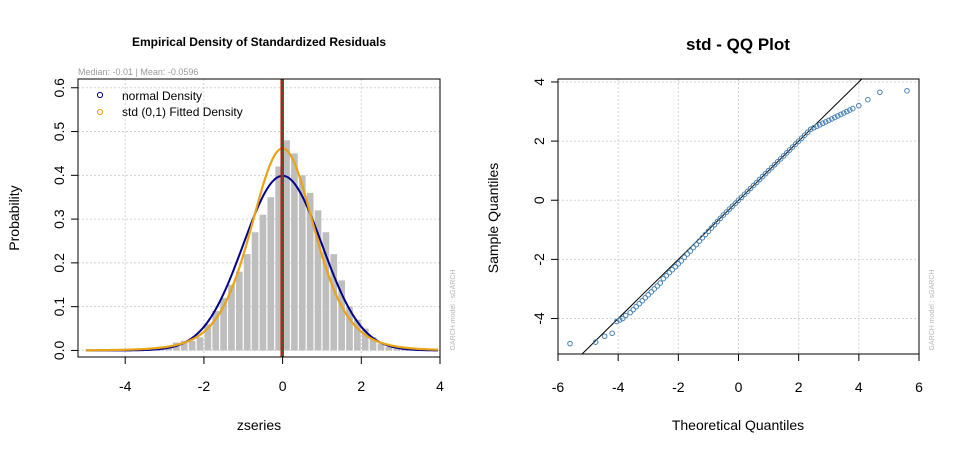 This screenshot has height=455, width=960. What do you see at coordinates (169, 104) in the screenshot?
I see `density-legend: normal Density std (0,1) Fitted Density` at bounding box center [169, 104].